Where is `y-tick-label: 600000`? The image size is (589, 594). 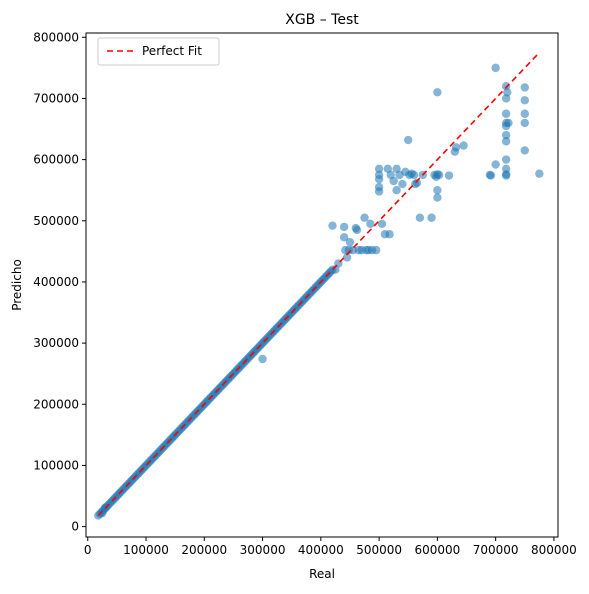 y-tick-label: 600000 is located at coordinates (56, 160).